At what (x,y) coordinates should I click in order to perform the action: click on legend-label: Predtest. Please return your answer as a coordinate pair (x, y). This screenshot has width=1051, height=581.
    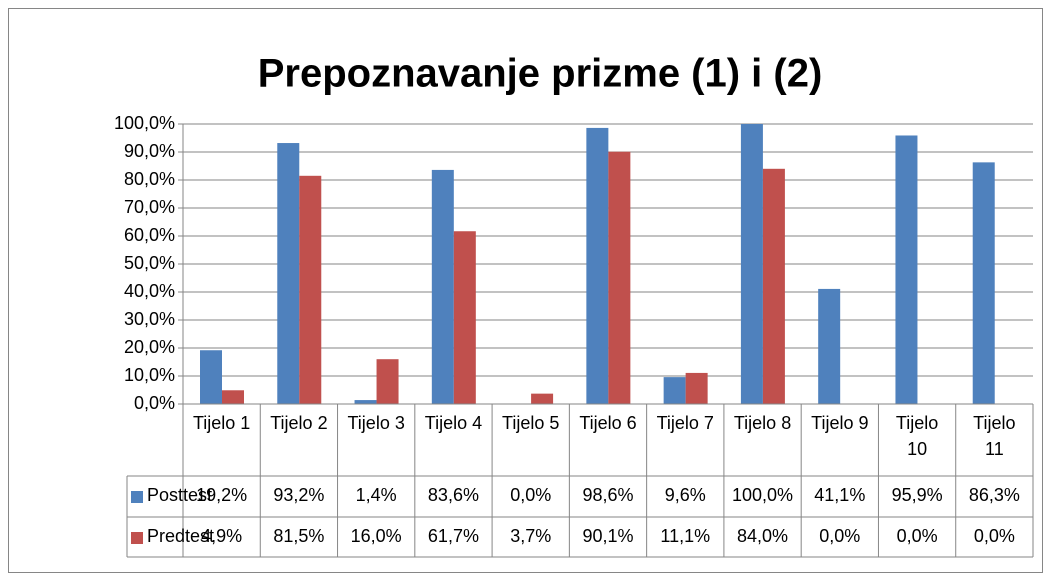
    Looking at the image, I should click on (181, 536).